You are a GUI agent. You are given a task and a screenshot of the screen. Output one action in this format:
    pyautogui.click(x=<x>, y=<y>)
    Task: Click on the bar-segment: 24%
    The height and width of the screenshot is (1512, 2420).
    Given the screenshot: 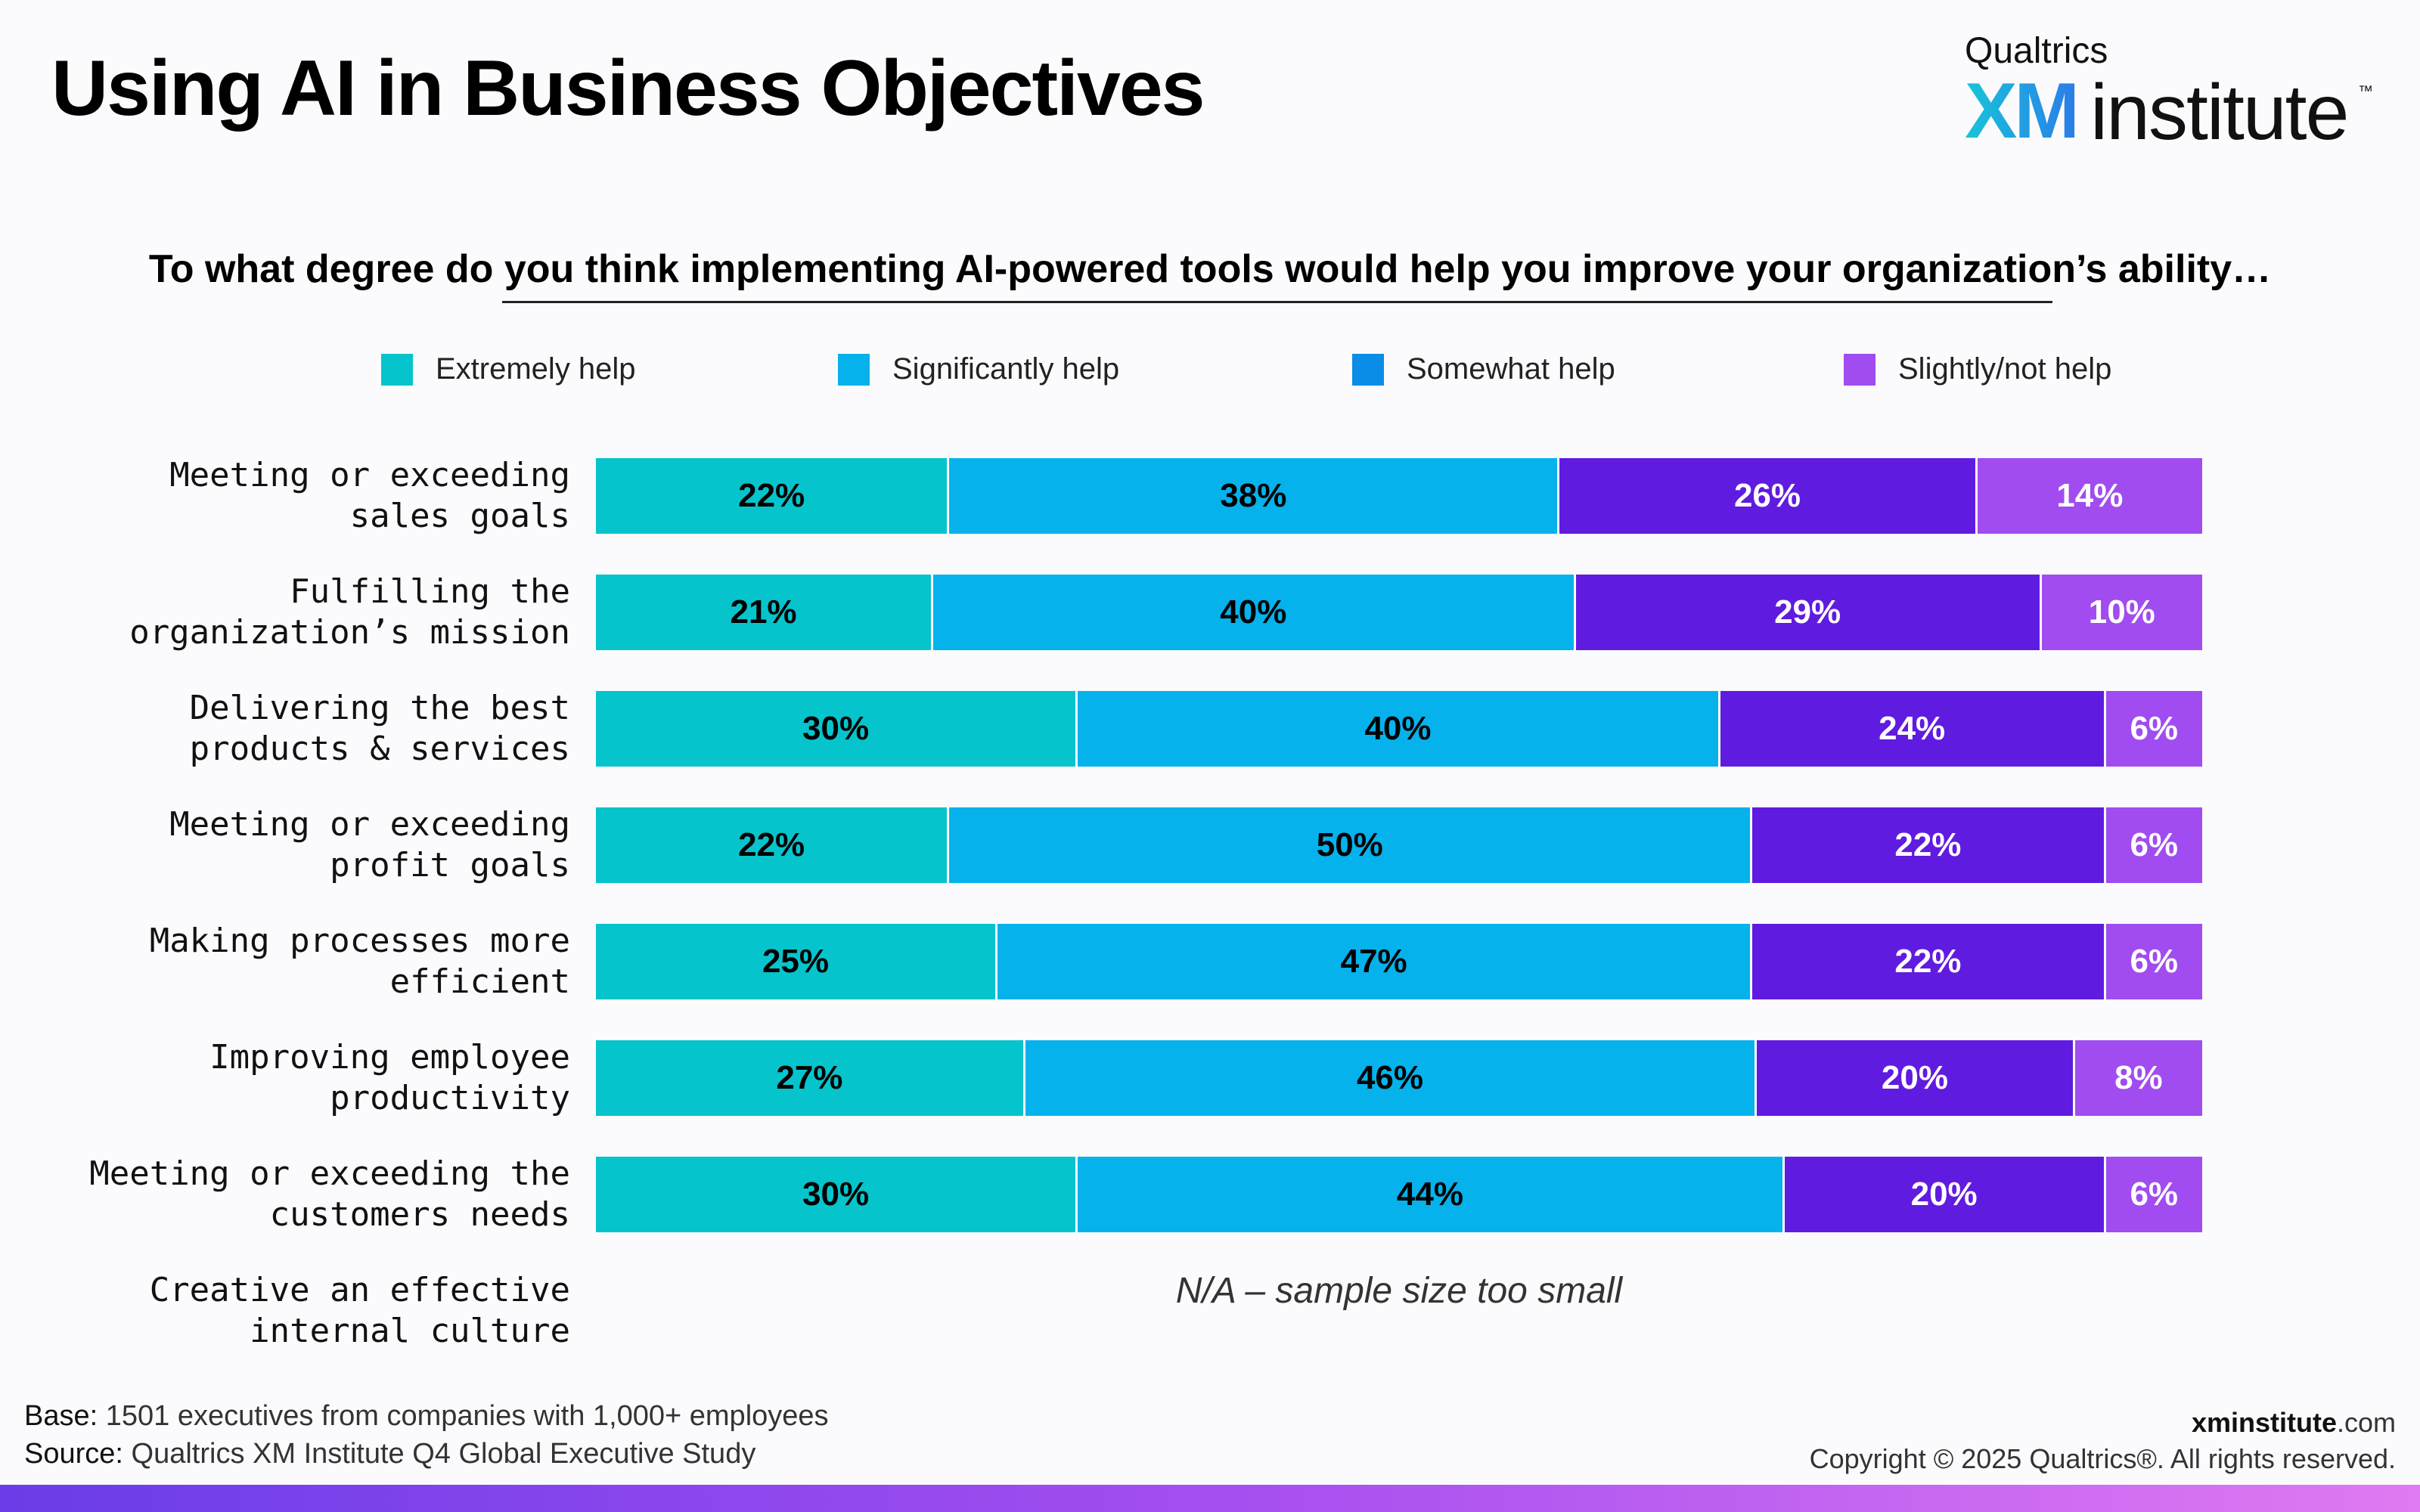 What is the action you would take?
    pyautogui.click(x=1913, y=729)
    